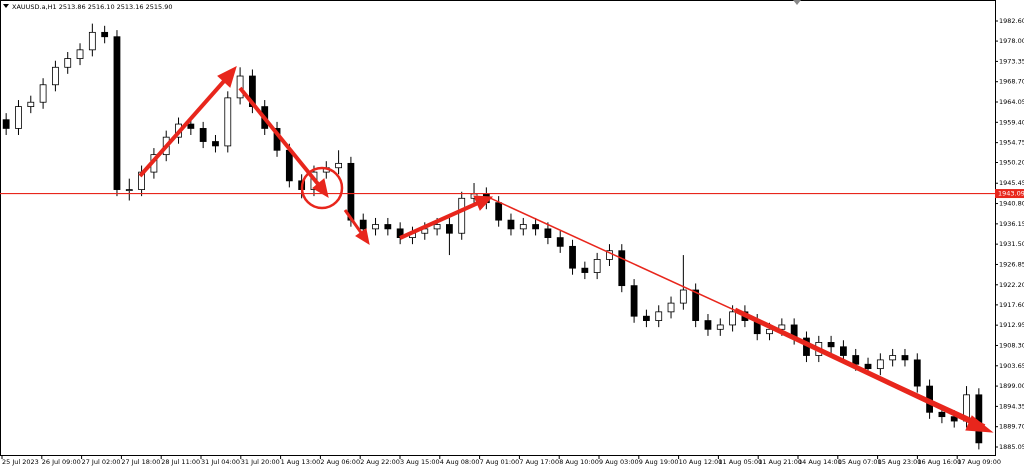 This screenshot has width=1024, height=466. What do you see at coordinates (1011, 204) in the screenshot?
I see `y-tick-label: 1940.80` at bounding box center [1011, 204].